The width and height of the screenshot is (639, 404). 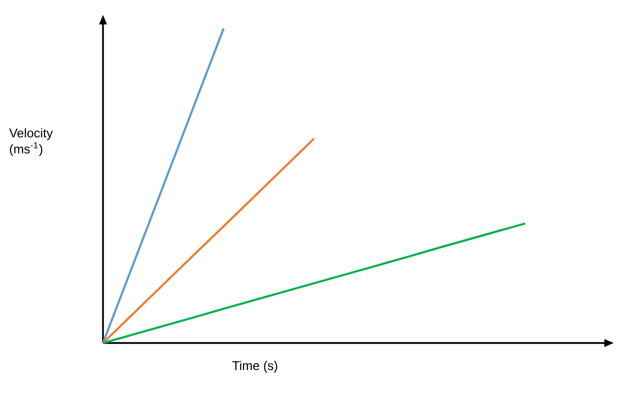 I want to click on y-axis-title: Velocity (ms$^{-1}$), so click(x=31, y=142).